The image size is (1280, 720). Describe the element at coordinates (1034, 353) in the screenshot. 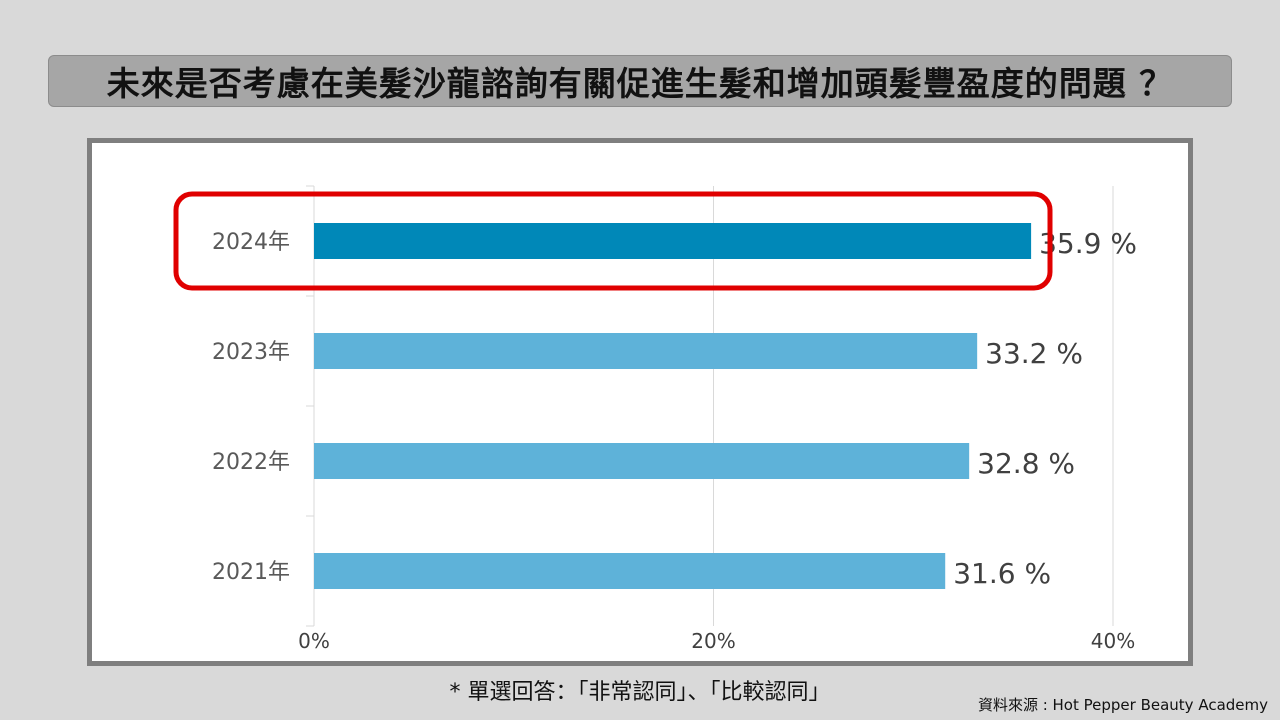

I see `data-label: 33.2 %` at that location.